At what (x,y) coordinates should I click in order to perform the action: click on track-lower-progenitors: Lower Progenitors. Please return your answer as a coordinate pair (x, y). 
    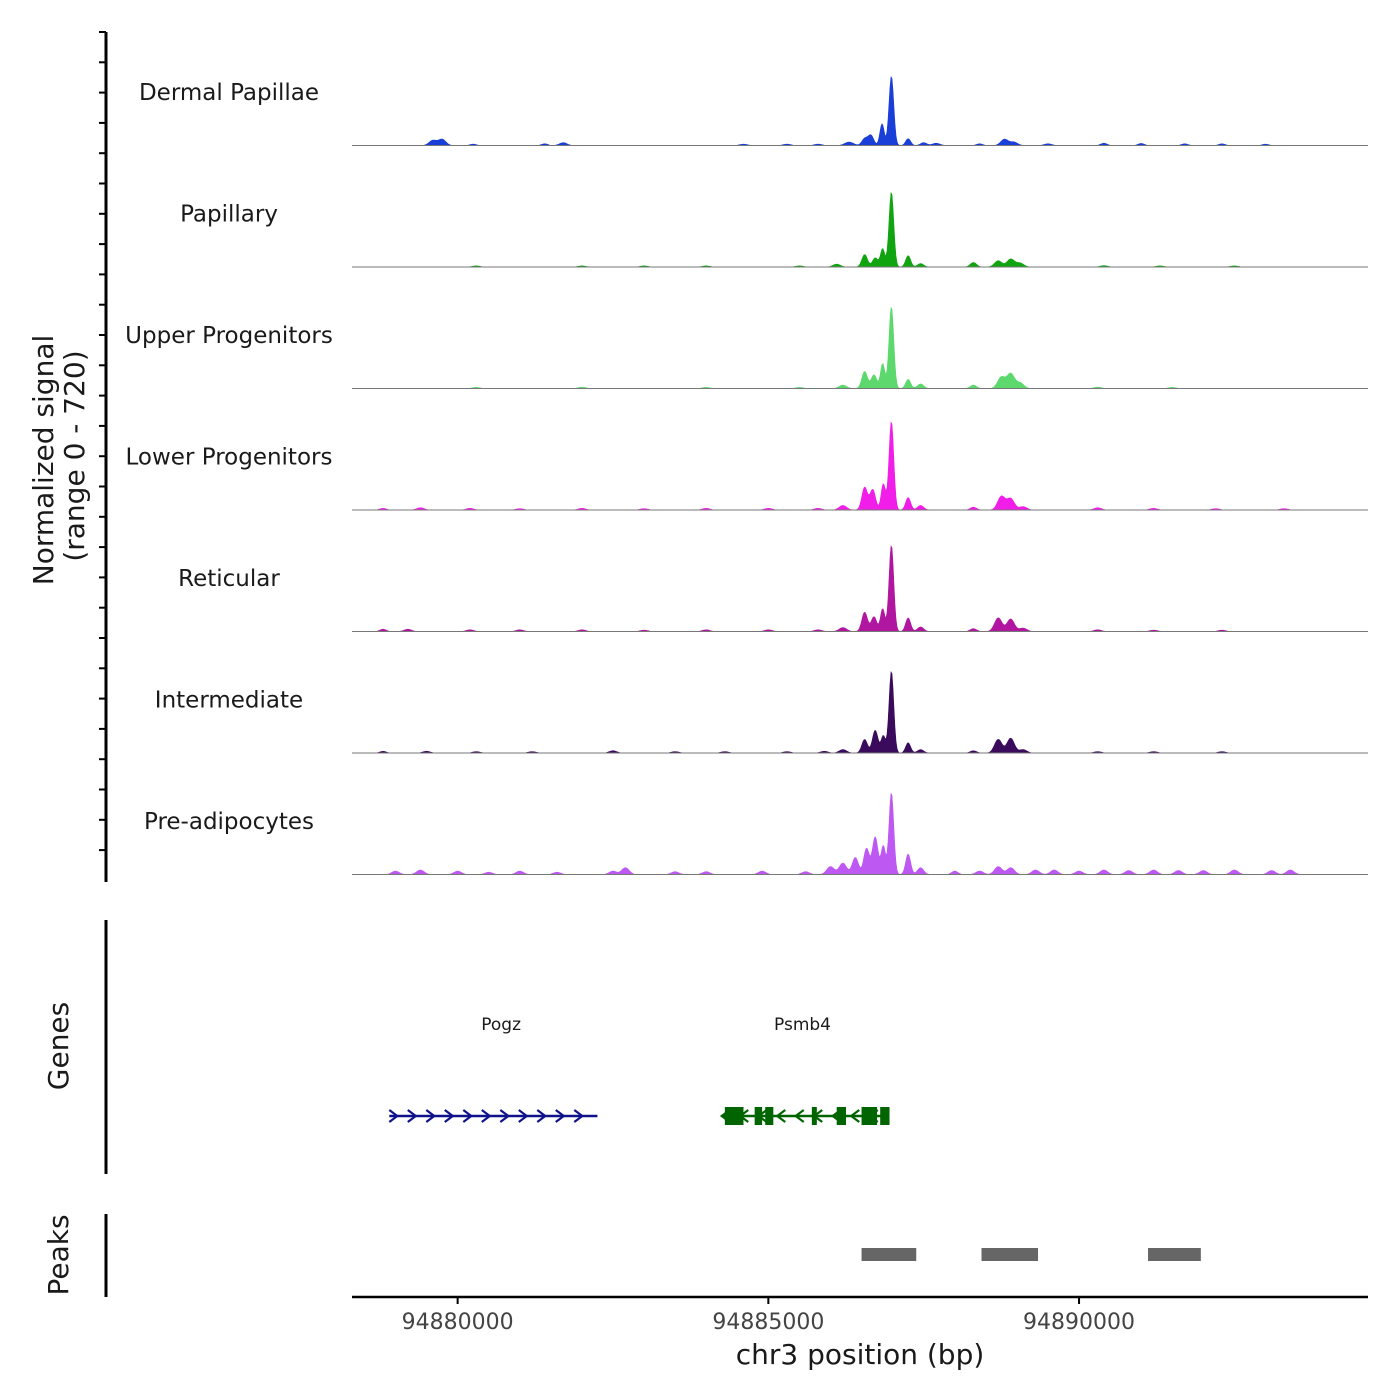
    Looking at the image, I should click on (747, 466).